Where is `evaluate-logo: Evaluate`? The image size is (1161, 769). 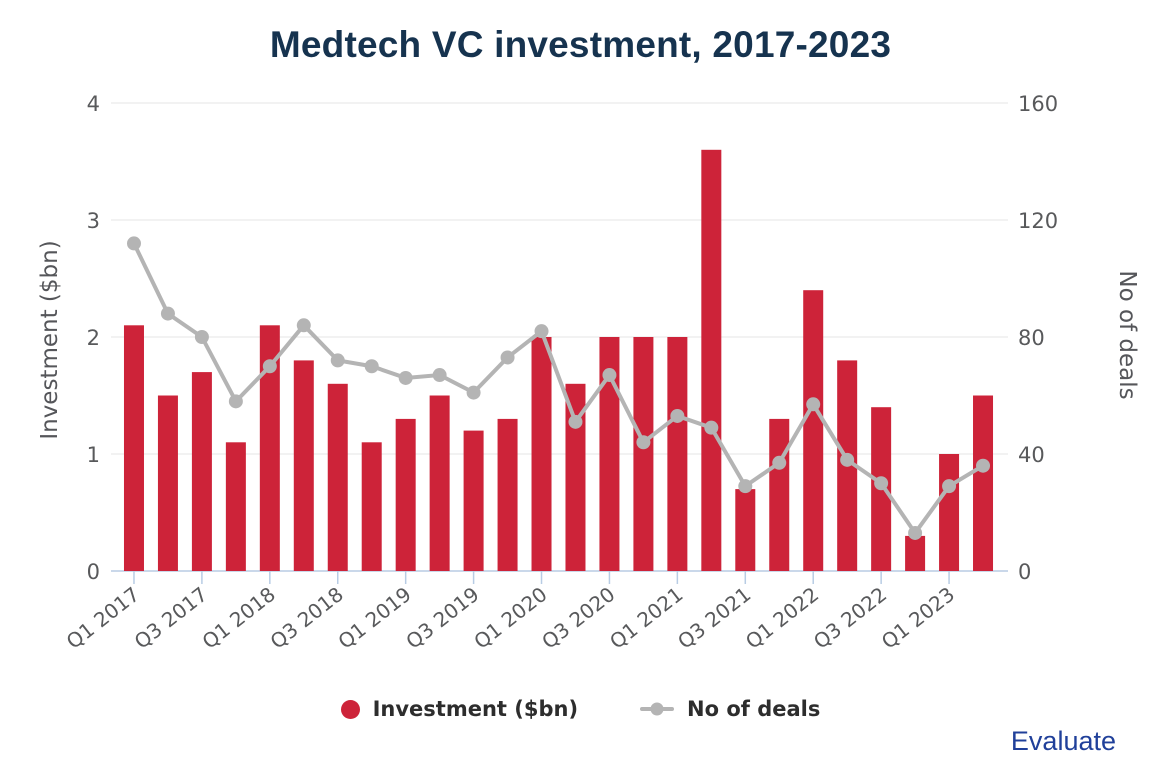 evaluate-logo: Evaluate is located at coordinates (1063, 741).